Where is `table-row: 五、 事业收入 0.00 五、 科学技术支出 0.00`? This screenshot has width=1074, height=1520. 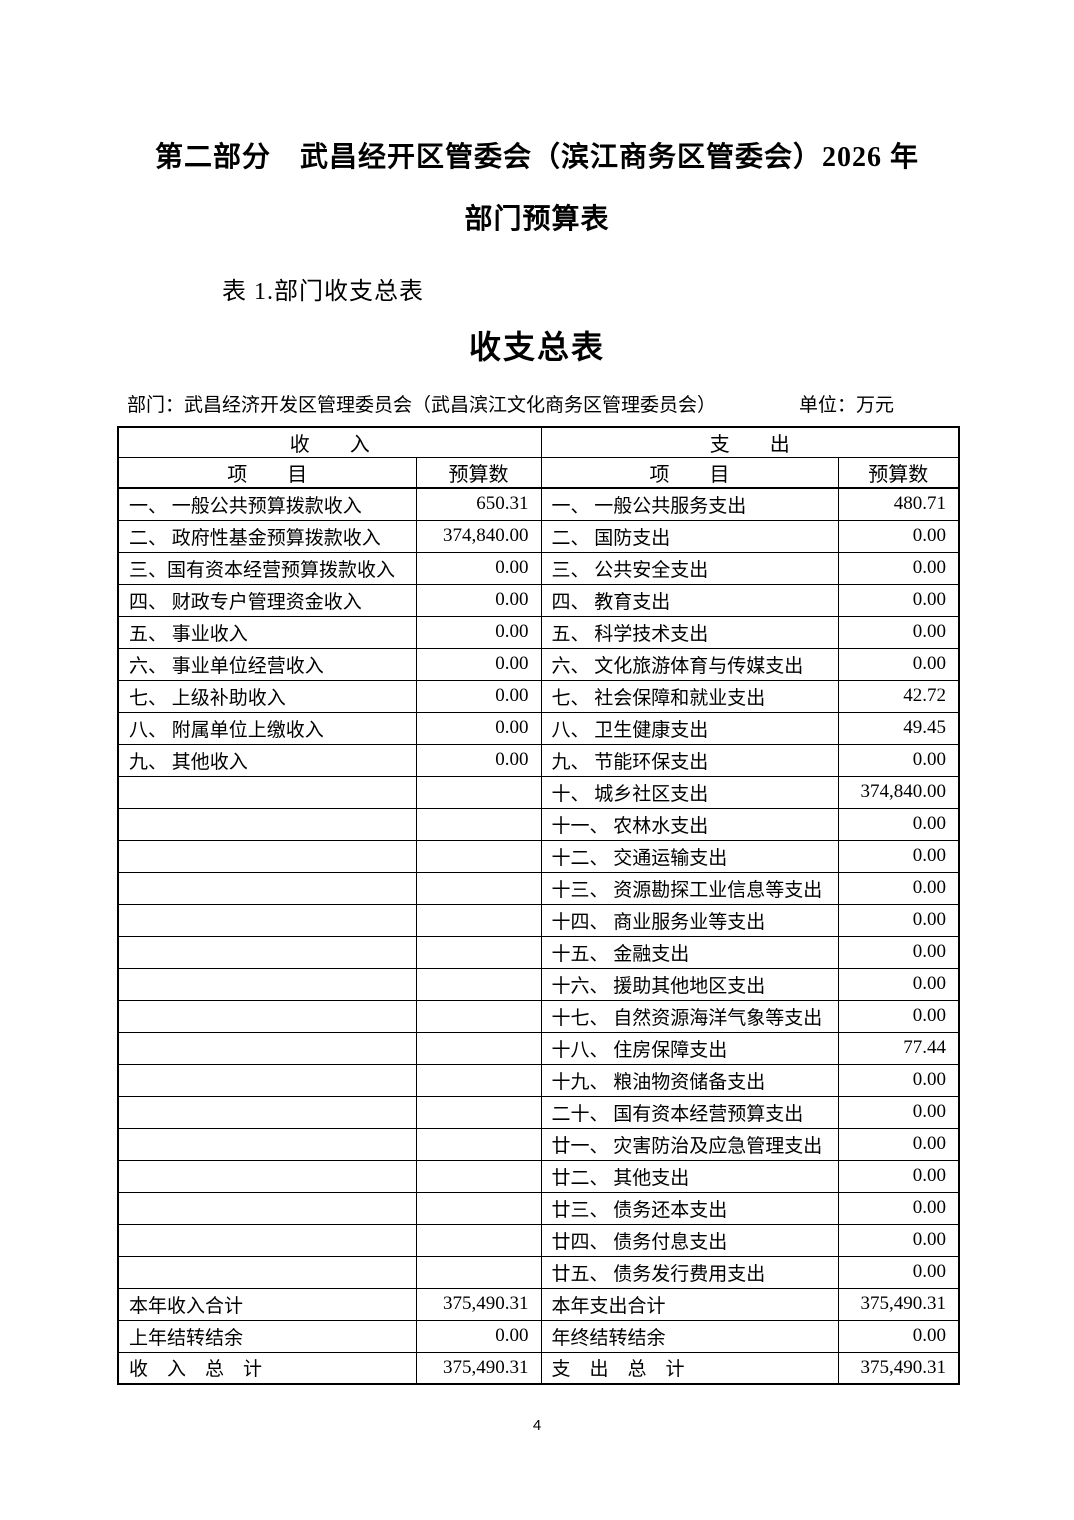
table-row: 五、 事业收入 0.00 五、 科学技术支出 0.00 is located at coordinates (538, 632).